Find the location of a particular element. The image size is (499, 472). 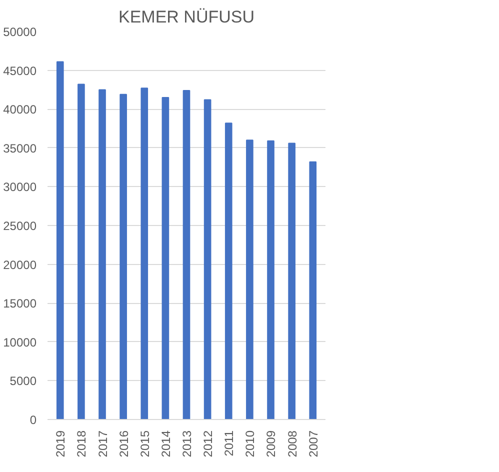

x-tick-label: 2012 is located at coordinates (208, 444).